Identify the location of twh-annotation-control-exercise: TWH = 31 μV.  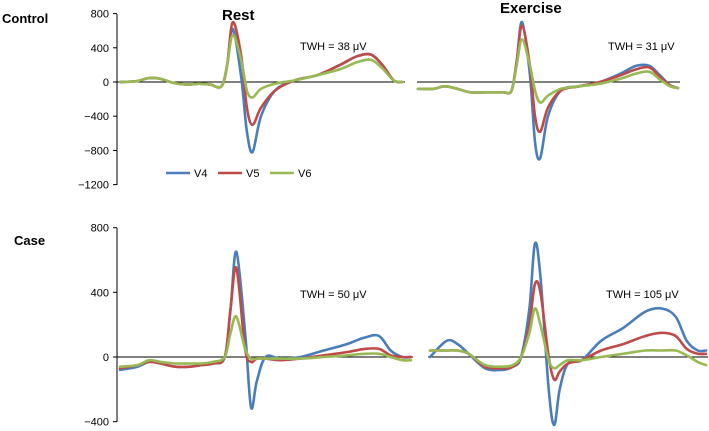
(641, 47).